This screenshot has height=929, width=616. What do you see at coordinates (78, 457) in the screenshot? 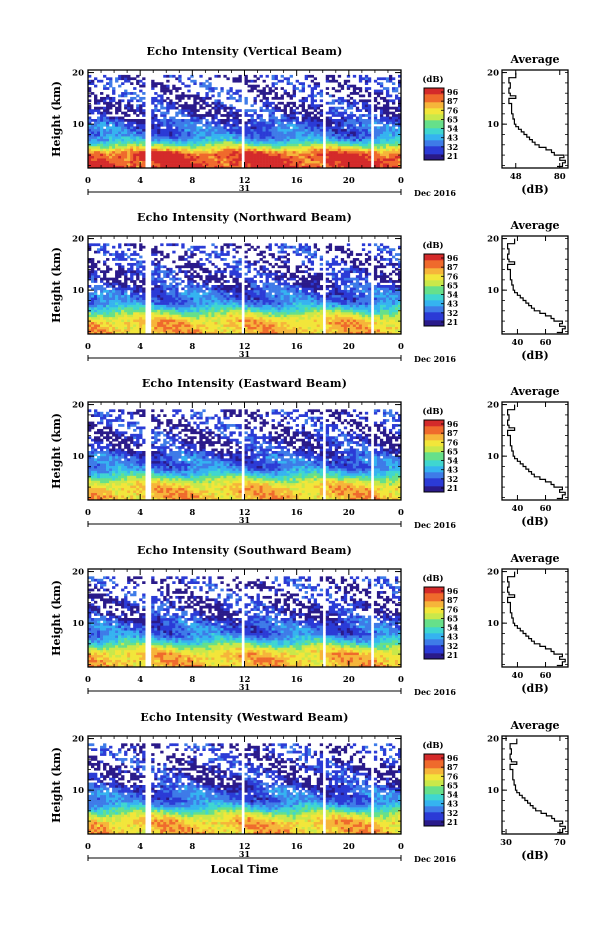
I see `y-tick-label: 10` at bounding box center [78, 457].